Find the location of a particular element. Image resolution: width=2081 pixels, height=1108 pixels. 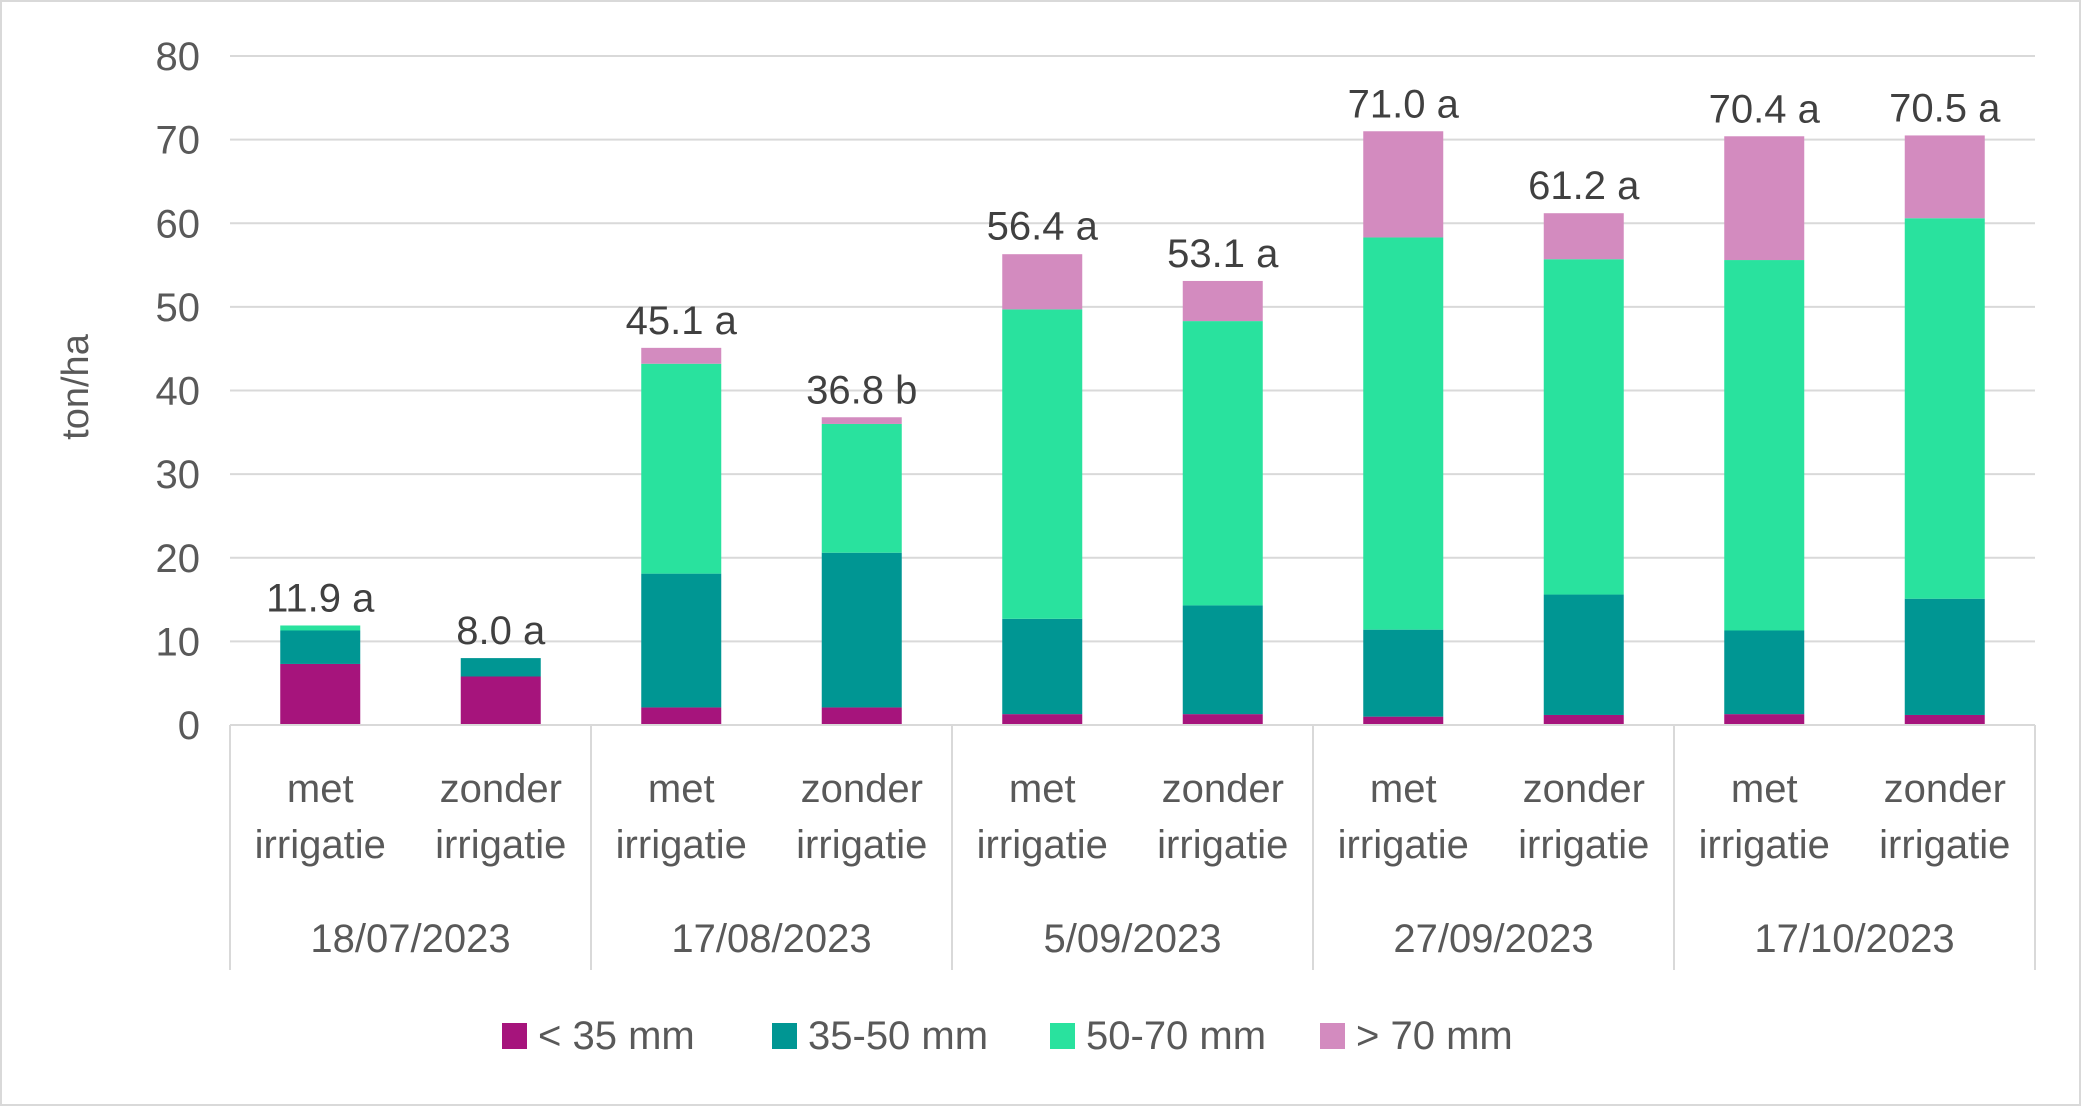

x-group-label: 27/09/2023 is located at coordinates (1493, 939).